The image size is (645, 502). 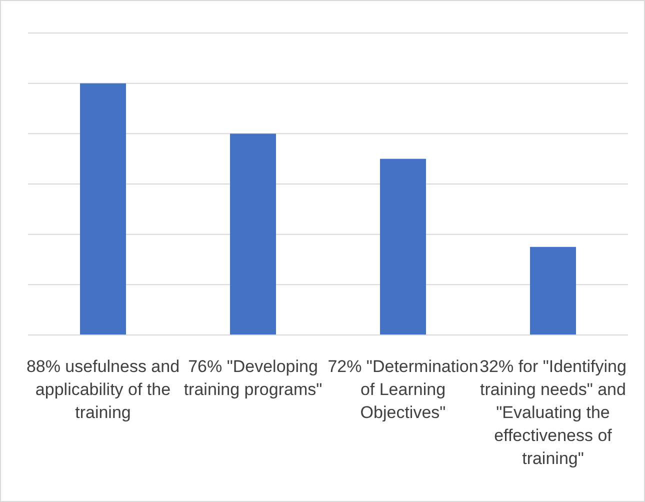 I want to click on x-tick-label: 76% "Developing training programs", so click(x=253, y=378).